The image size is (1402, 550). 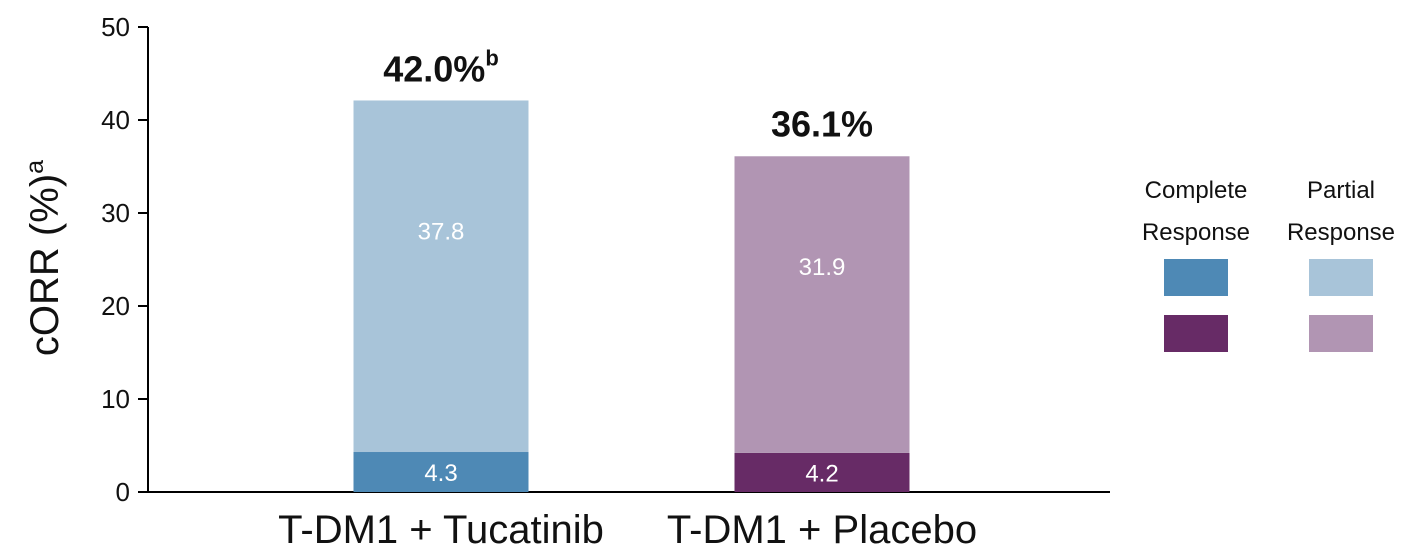 I want to click on y-tick-label: 0, so click(x=123, y=492).